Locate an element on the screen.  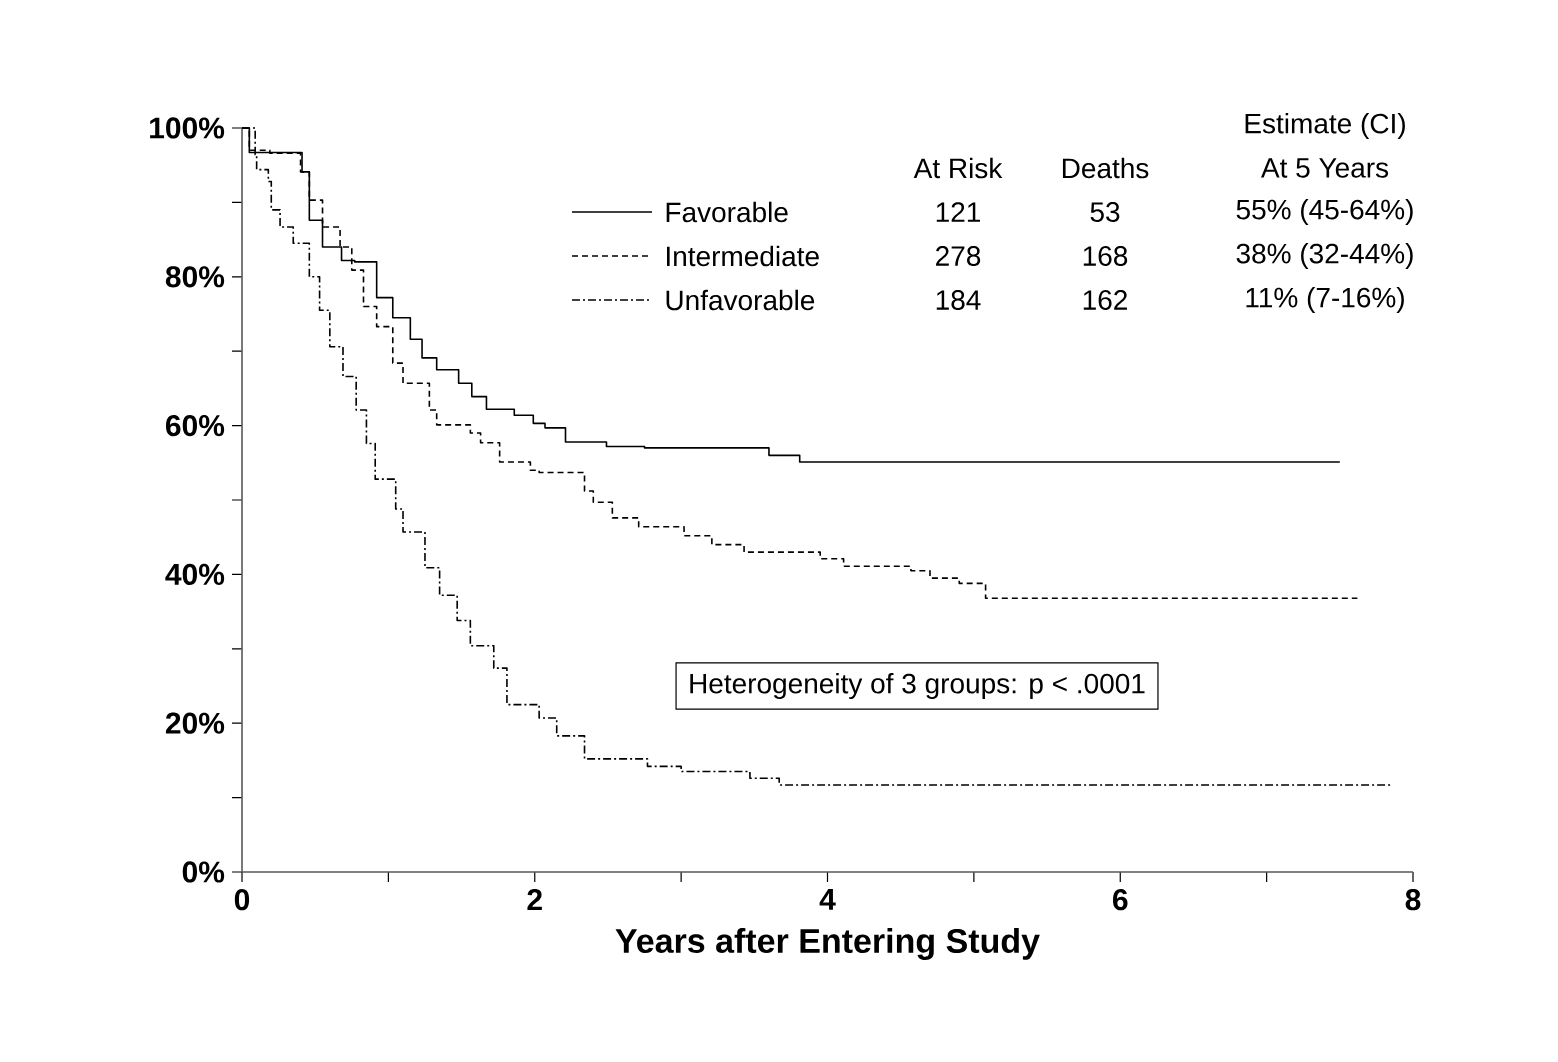
y-tick-label: 0% is located at coordinates (203, 872).